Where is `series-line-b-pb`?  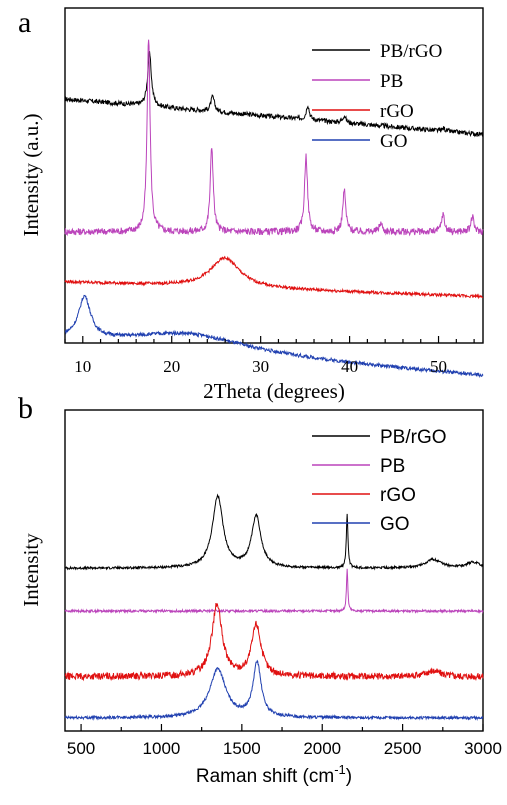
series-line-b-pb is located at coordinates (274, 590).